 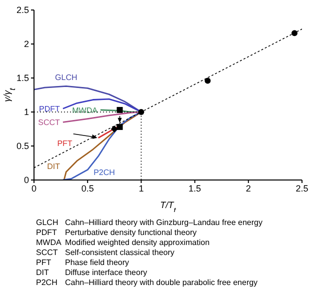 What do you see at coordinates (26, 44) in the screenshot?
I see `y-tick-label: 2` at bounding box center [26, 44].